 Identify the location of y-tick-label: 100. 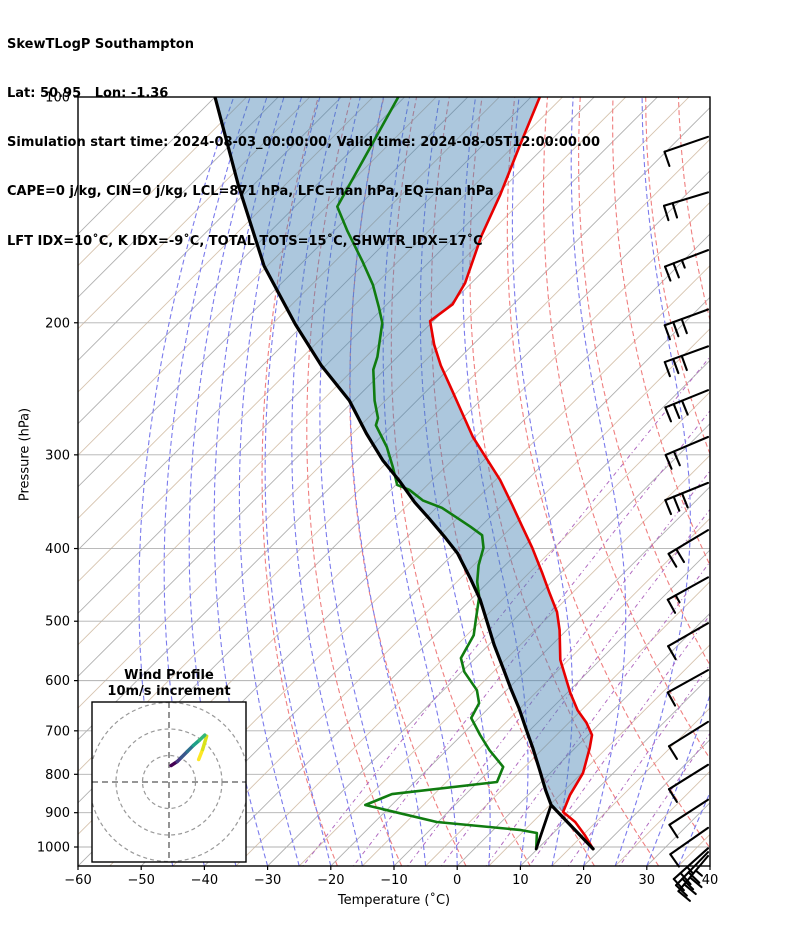
(57, 98).